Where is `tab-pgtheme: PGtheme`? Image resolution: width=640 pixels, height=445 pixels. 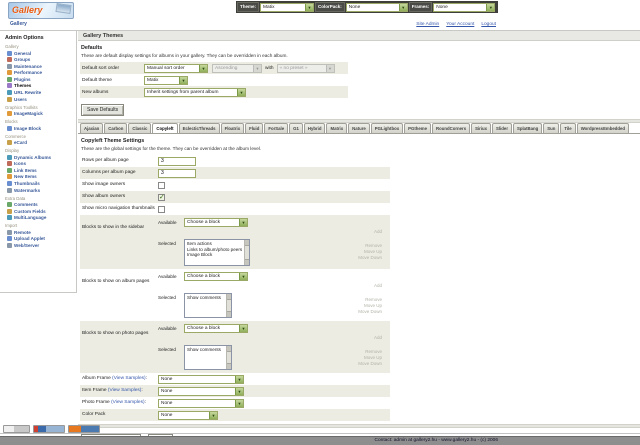 tab-pgtheme: PGtheme is located at coordinates (417, 128).